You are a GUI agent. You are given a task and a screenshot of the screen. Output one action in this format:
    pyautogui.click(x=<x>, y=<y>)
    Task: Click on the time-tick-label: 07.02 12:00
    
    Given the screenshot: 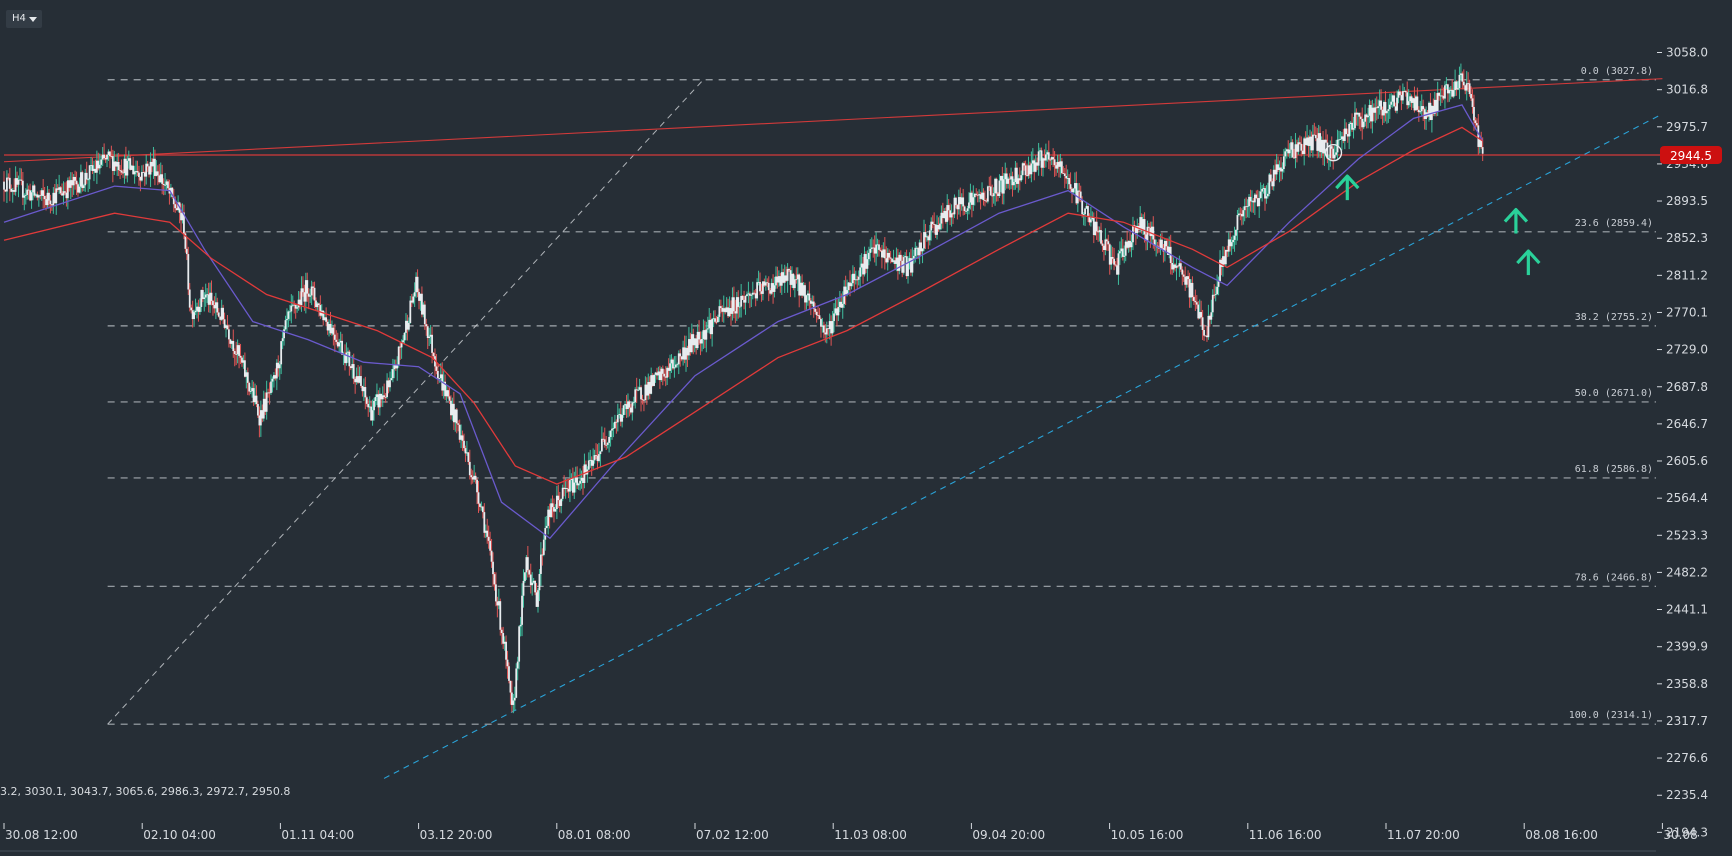 What is the action you would take?
    pyautogui.click(x=732, y=835)
    